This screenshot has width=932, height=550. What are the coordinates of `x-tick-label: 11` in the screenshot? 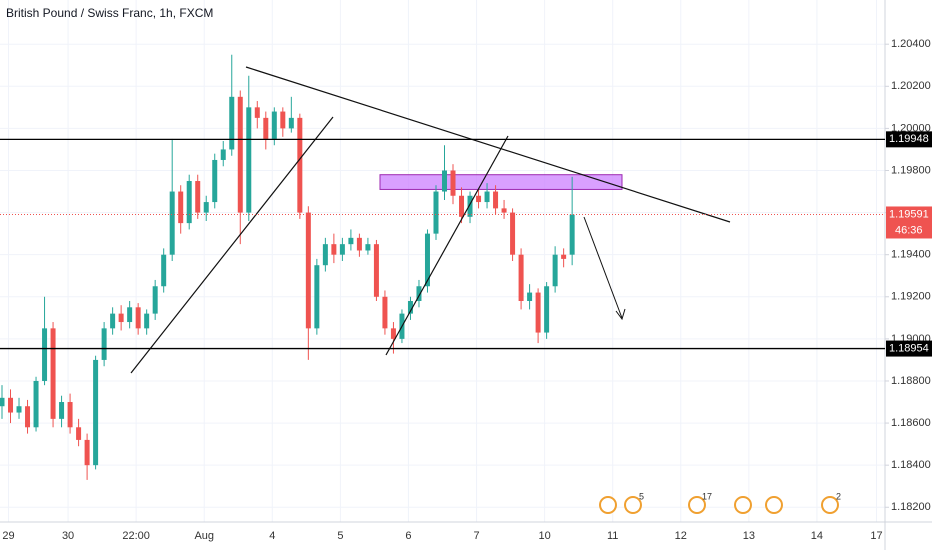 It's located at (612, 536).